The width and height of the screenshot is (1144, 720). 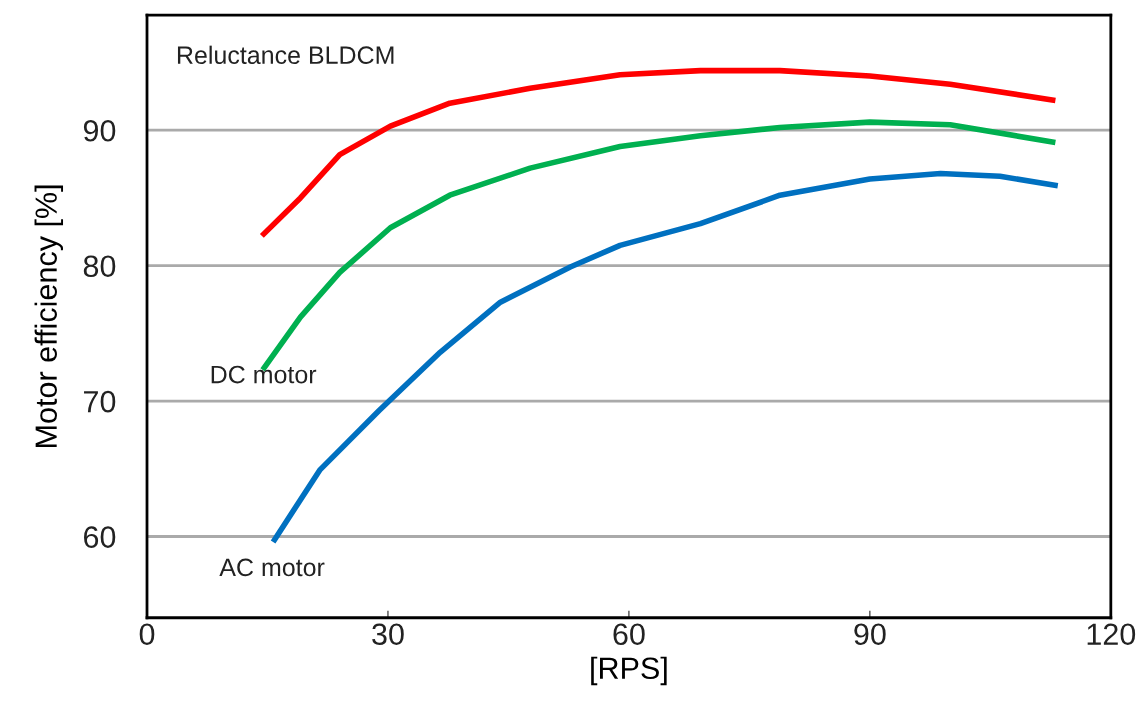 I want to click on y-tick-label: 70, so click(x=100, y=401).